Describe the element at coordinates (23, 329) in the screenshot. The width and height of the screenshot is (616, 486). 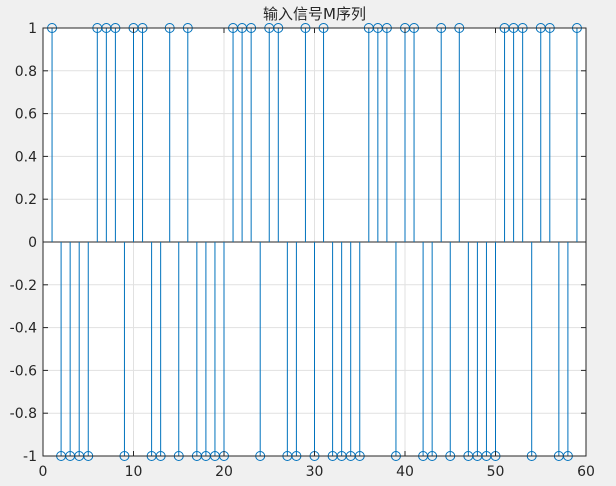
I see `y-tick-label: -0.4` at that location.